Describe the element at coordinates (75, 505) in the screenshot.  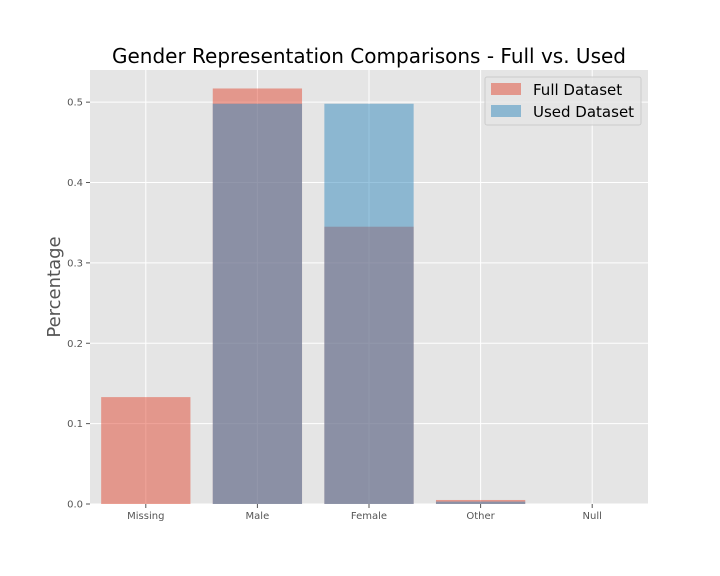
I see `y-tick-label: 0.0` at that location.